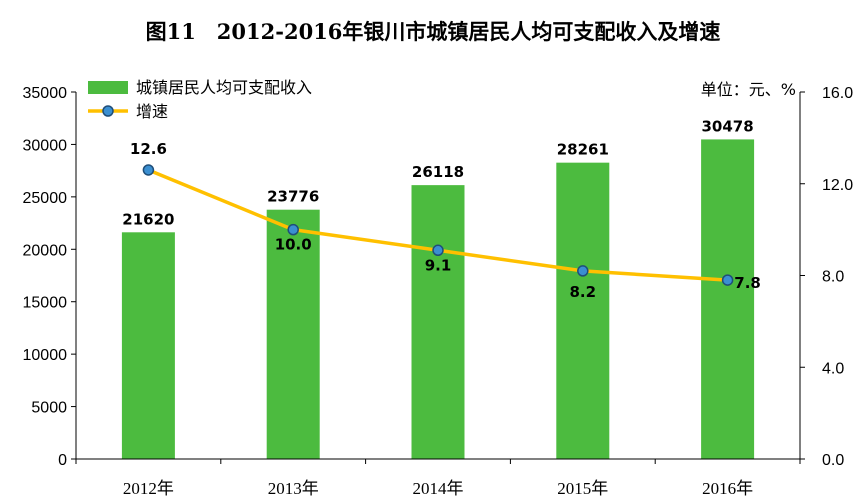 The height and width of the screenshot is (504, 866). What do you see at coordinates (438, 488) in the screenshot?
I see `x-tick-label: 2014年` at bounding box center [438, 488].